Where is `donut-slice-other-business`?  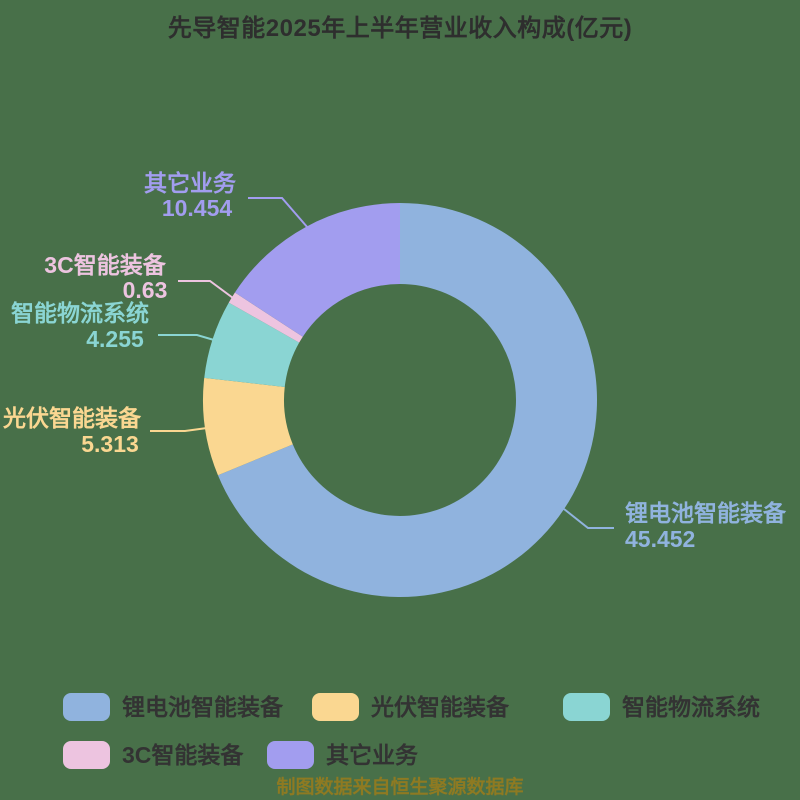 donut-slice-other-business is located at coordinates (317, 270).